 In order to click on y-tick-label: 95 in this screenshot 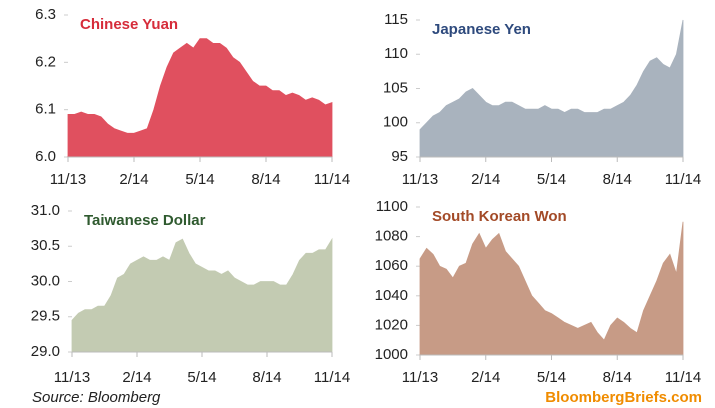, I will do `click(399, 156)`.